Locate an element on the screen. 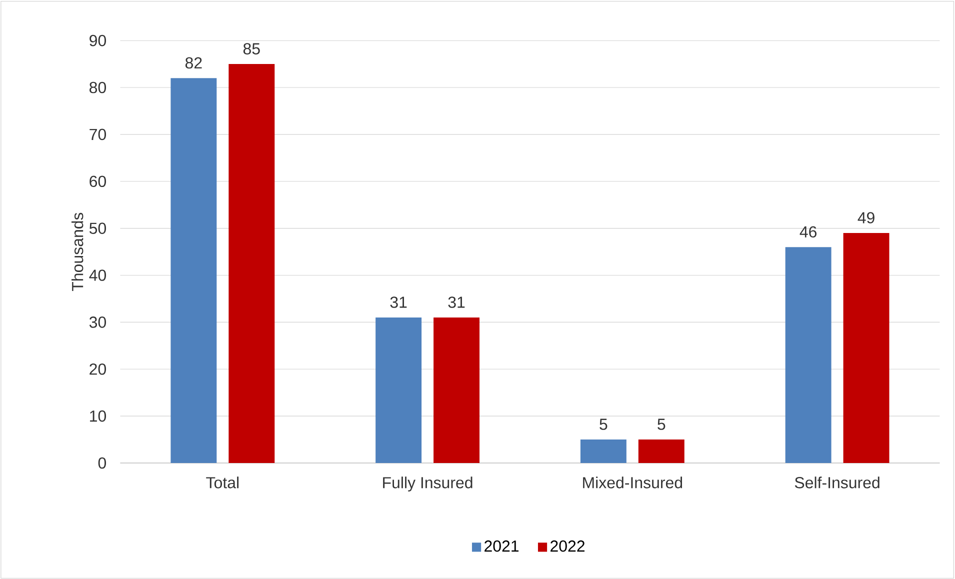  y-tick-label: 20 is located at coordinates (98, 369).